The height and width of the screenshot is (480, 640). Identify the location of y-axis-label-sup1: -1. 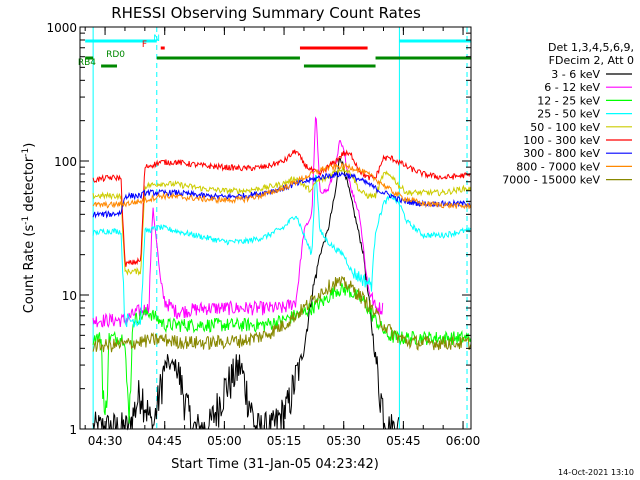
(26, 220).